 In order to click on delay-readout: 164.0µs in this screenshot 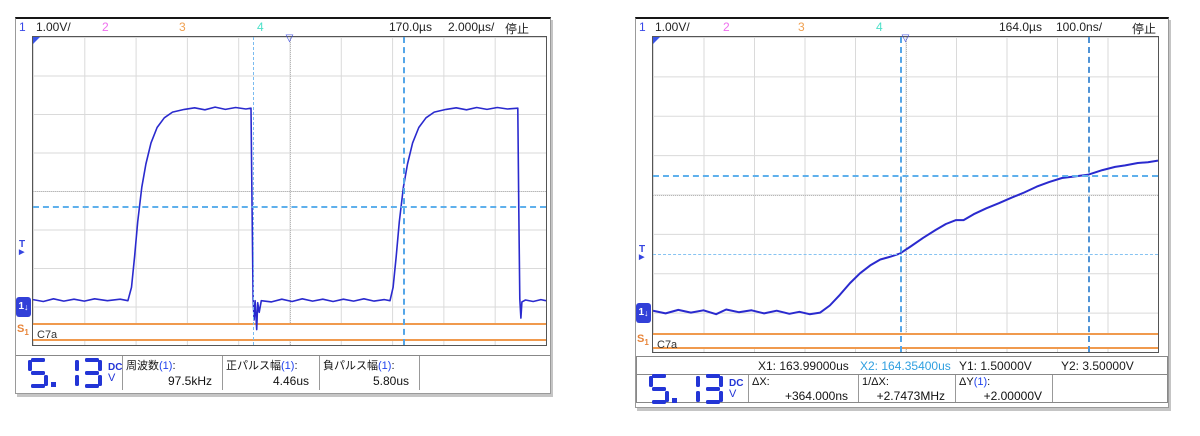, I will do `click(1020, 27)`.